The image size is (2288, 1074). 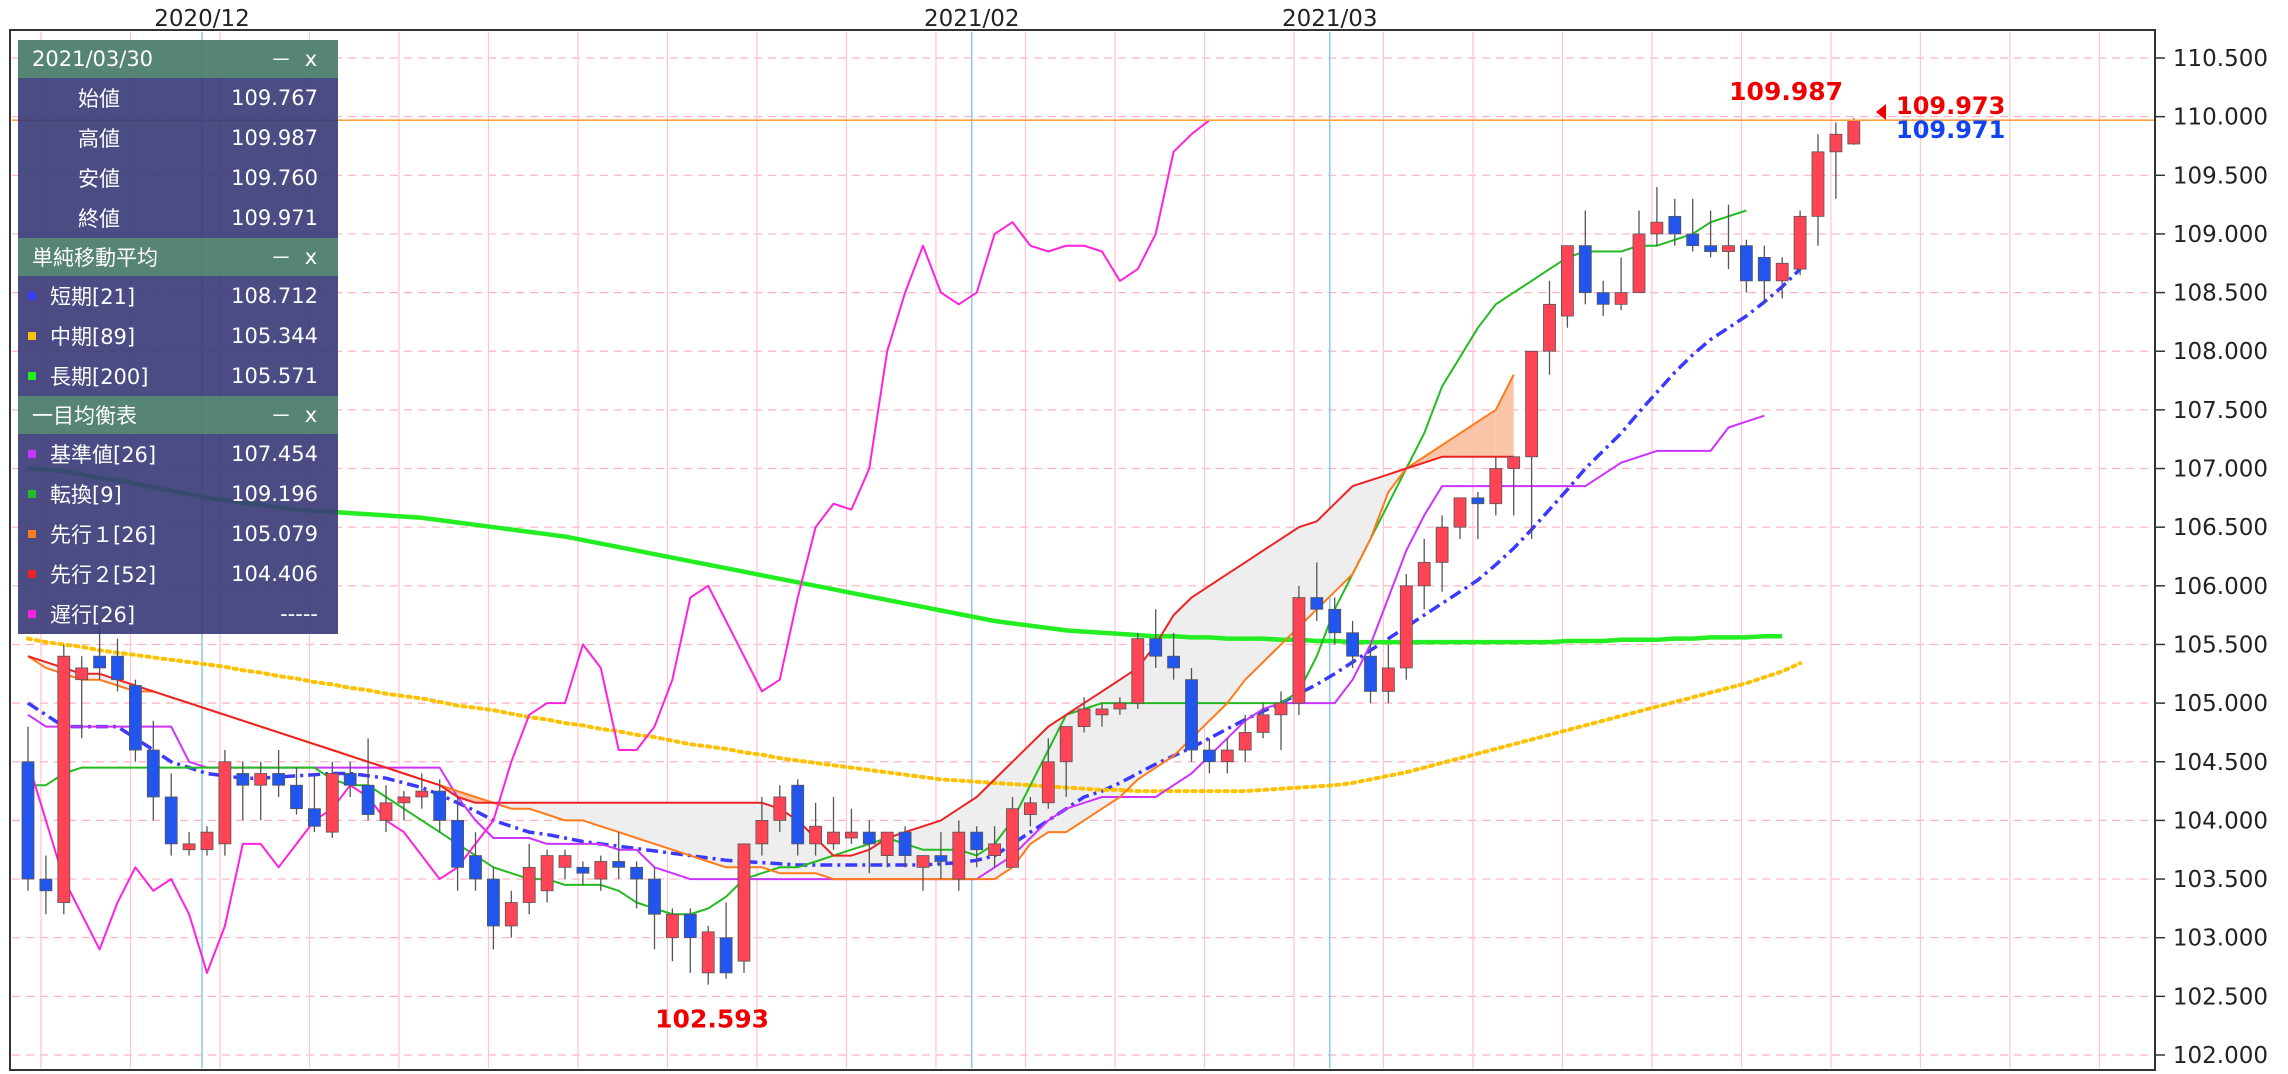 I want to click on panel-row-value: 108.712, so click(x=274, y=296).